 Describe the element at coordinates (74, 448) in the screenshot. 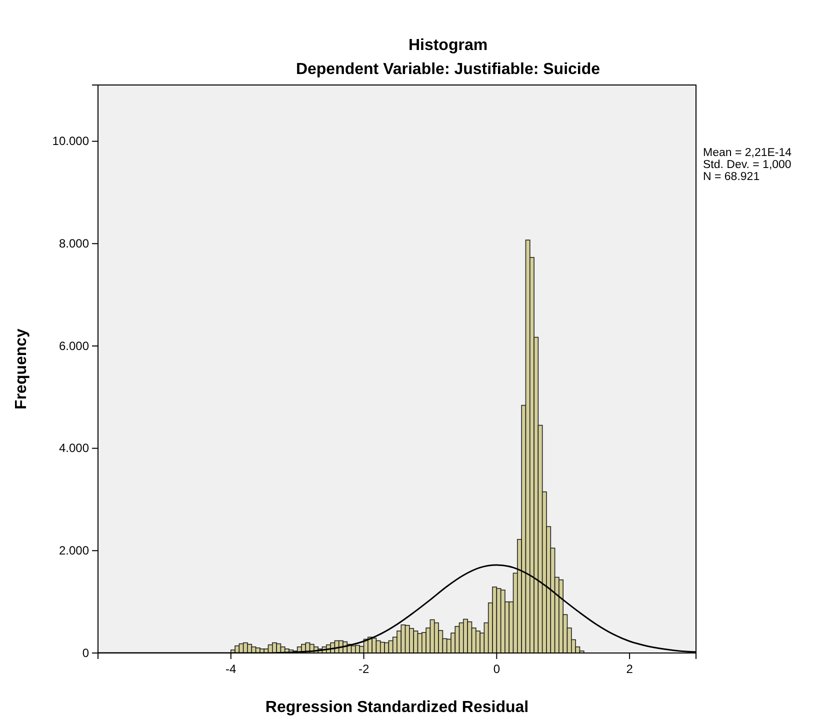

I see `y-tick-label: 4.000` at that location.